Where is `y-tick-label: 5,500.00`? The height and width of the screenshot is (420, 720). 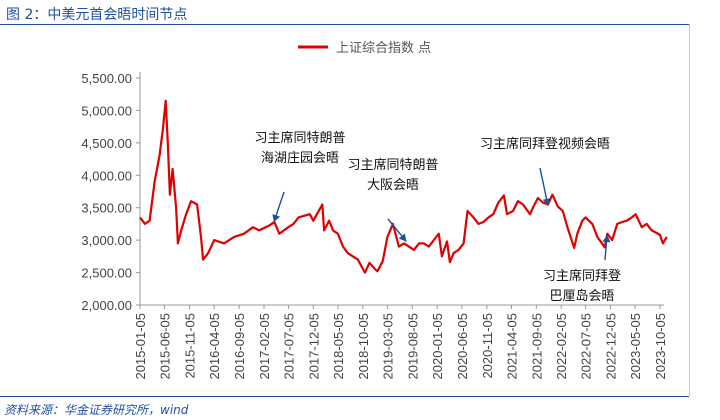
y-tick-label: 5,500.00 is located at coordinates (106, 78).